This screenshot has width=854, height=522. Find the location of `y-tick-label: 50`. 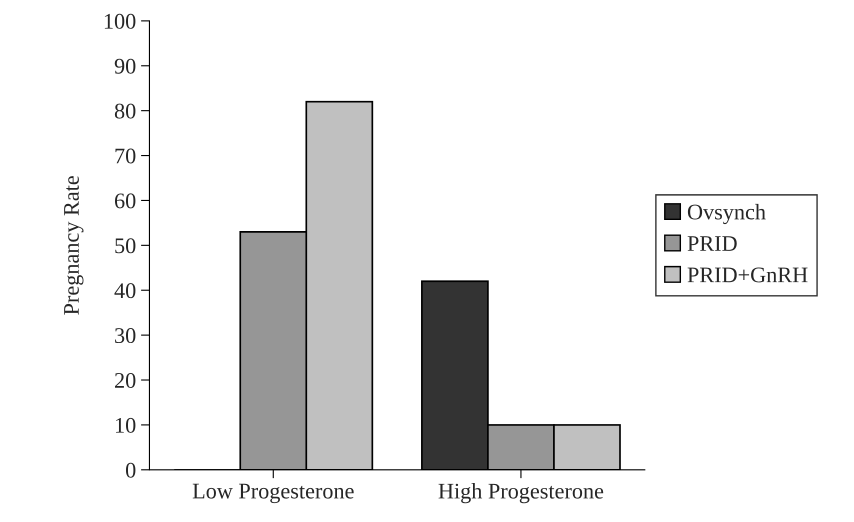

y-tick-label: 50 is located at coordinates (125, 246).